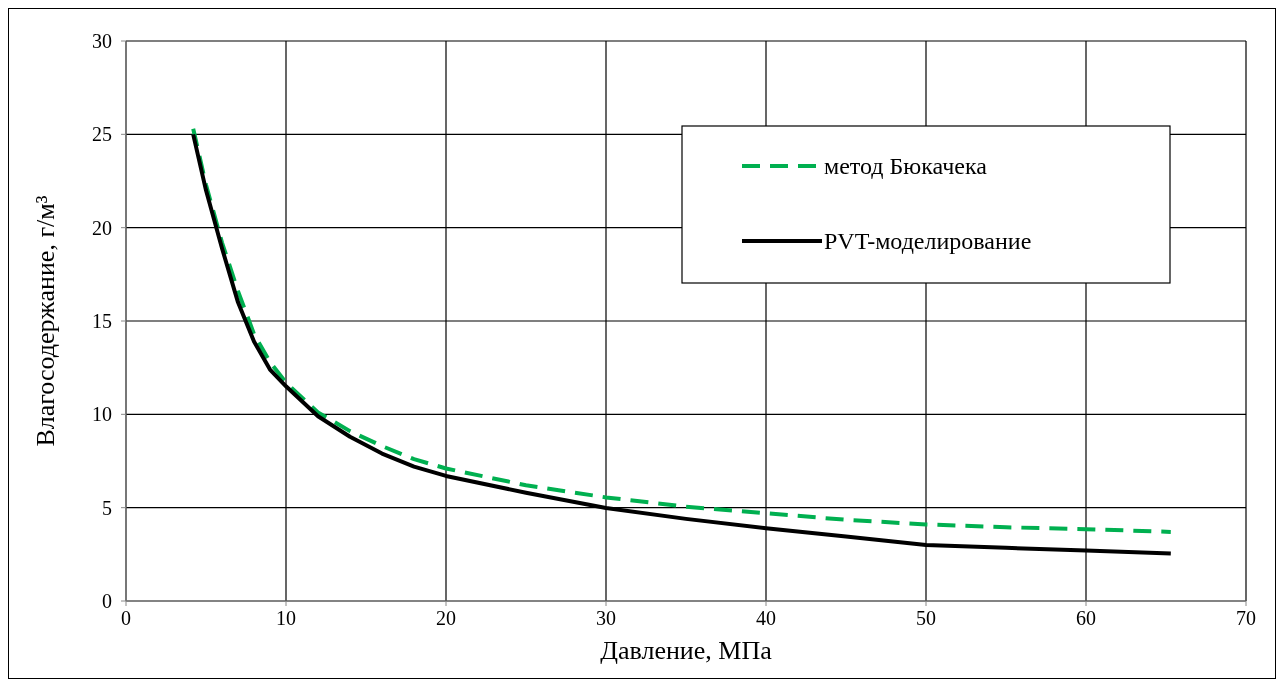 Image resolution: width=1284 pixels, height=687 pixels. I want to click on legend-label: PVT-моделирование, so click(928, 241).